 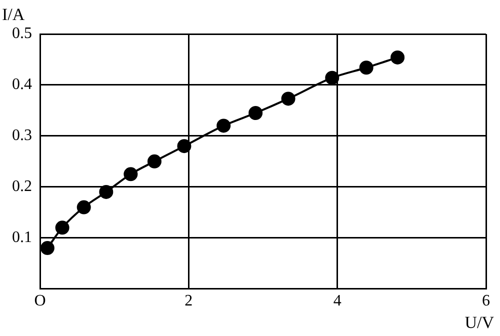 What do you see at coordinates (22, 237) in the screenshot?
I see `y-tick-label: 0.1` at bounding box center [22, 237].